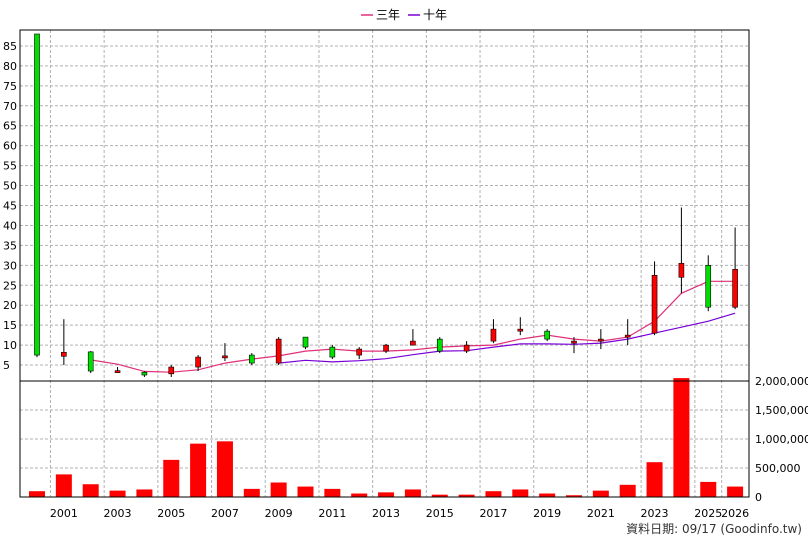 This screenshot has height=540, width=808. What do you see at coordinates (279, 513) in the screenshot?
I see `year-tick-label: 2009` at bounding box center [279, 513].